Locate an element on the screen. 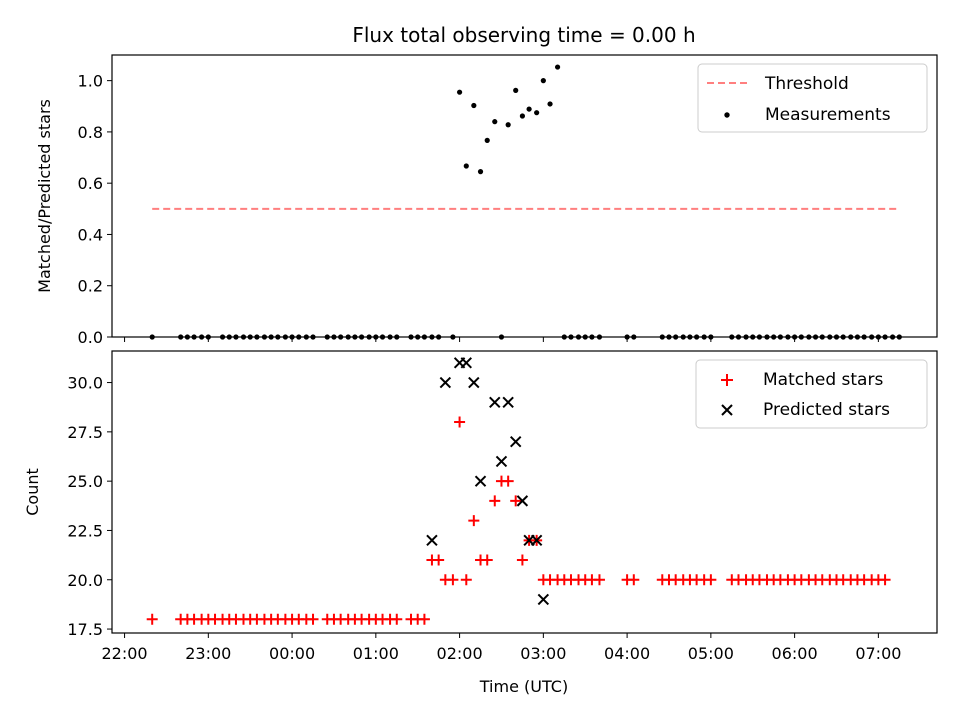 Image resolution: width=960 pixels, height=720 pixels. legend-measurements-swatch is located at coordinates (727, 115).